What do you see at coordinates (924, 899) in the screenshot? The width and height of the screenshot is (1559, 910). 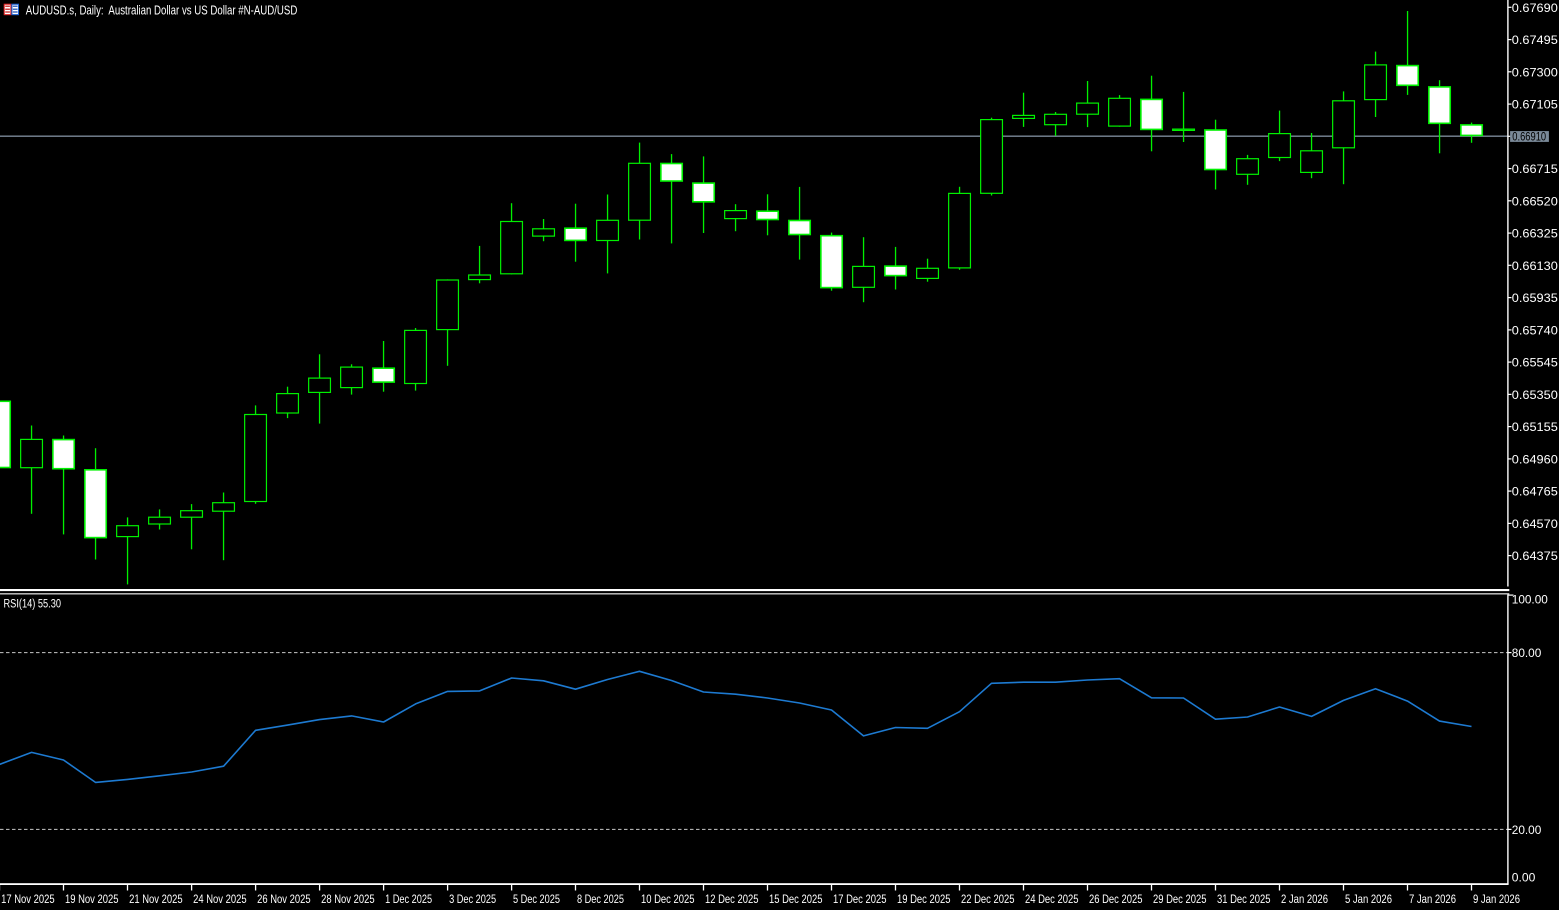 I see `svg-text: 19 Dec 2025` at bounding box center [924, 899].